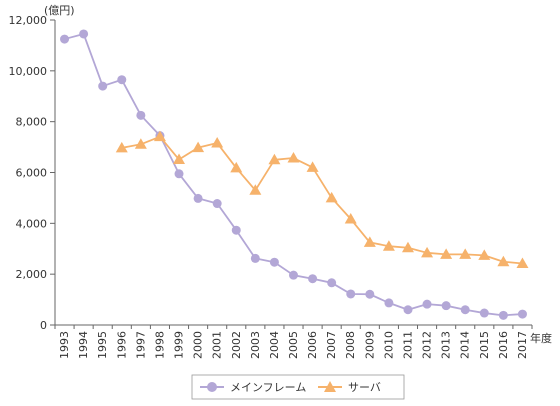 The width and height of the screenshot is (560, 406). Describe the element at coordinates (427, 345) in the screenshot. I see `x-tick-label: 2012` at that location.